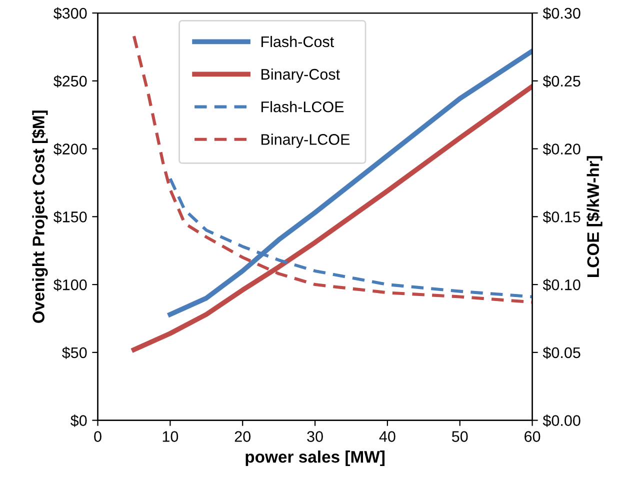 The width and height of the screenshot is (639, 482). Describe the element at coordinates (561, 217) in the screenshot. I see `y2-tick-label: $0.15` at that location.